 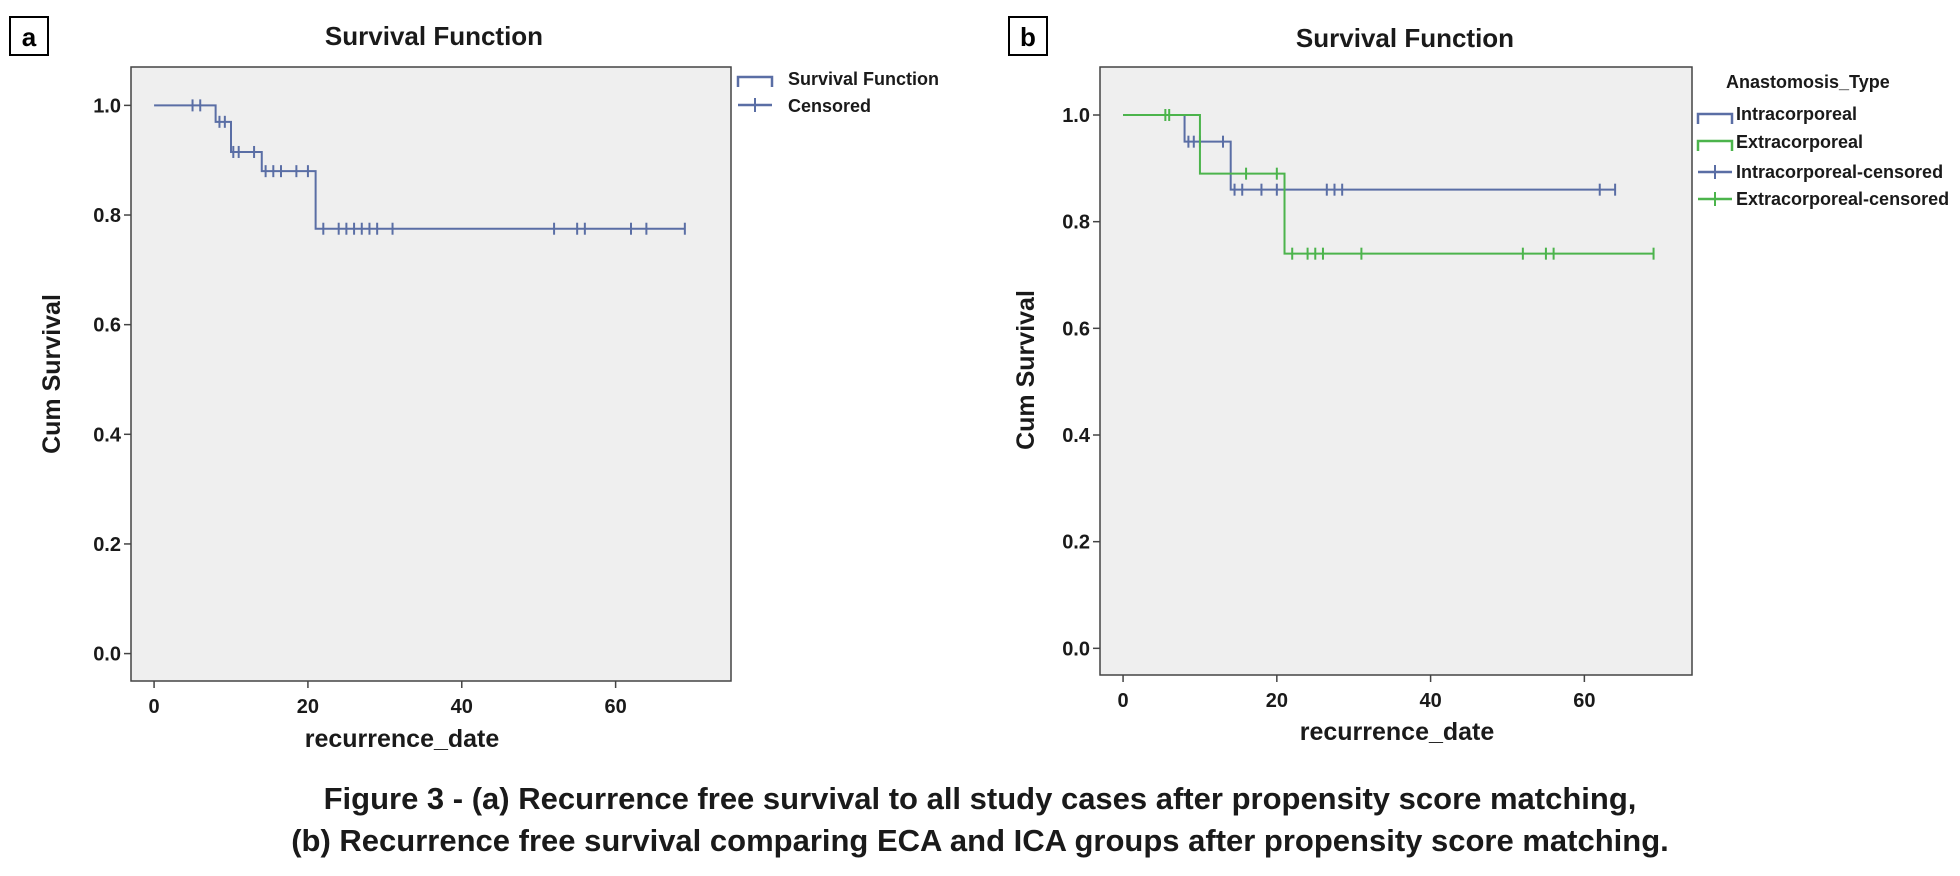 I want to click on panel-a-letter-box, so click(x=29, y=36).